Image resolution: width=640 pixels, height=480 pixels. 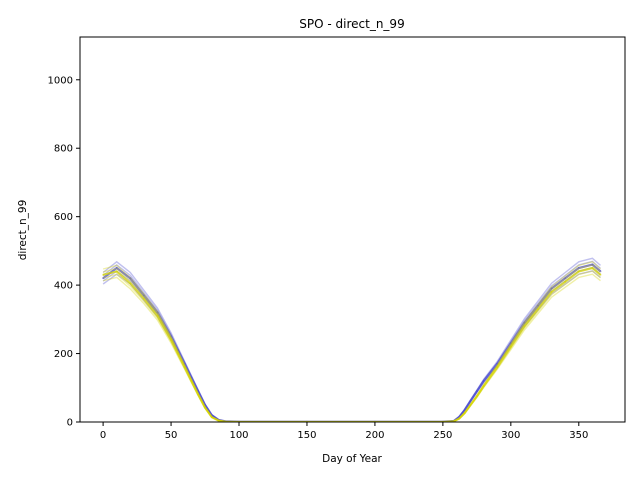 What do you see at coordinates (70, 423) in the screenshot?
I see `y-tick-label: 0` at bounding box center [70, 423].